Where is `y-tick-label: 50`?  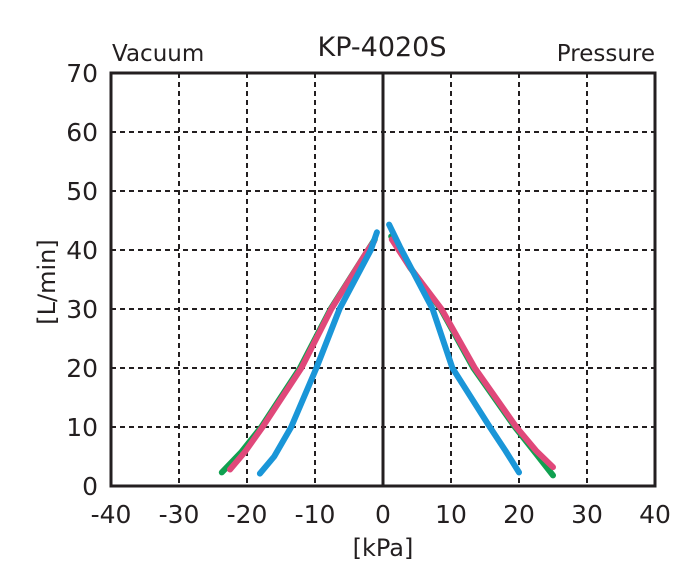
y-tick-label: 50 is located at coordinates (82, 191).